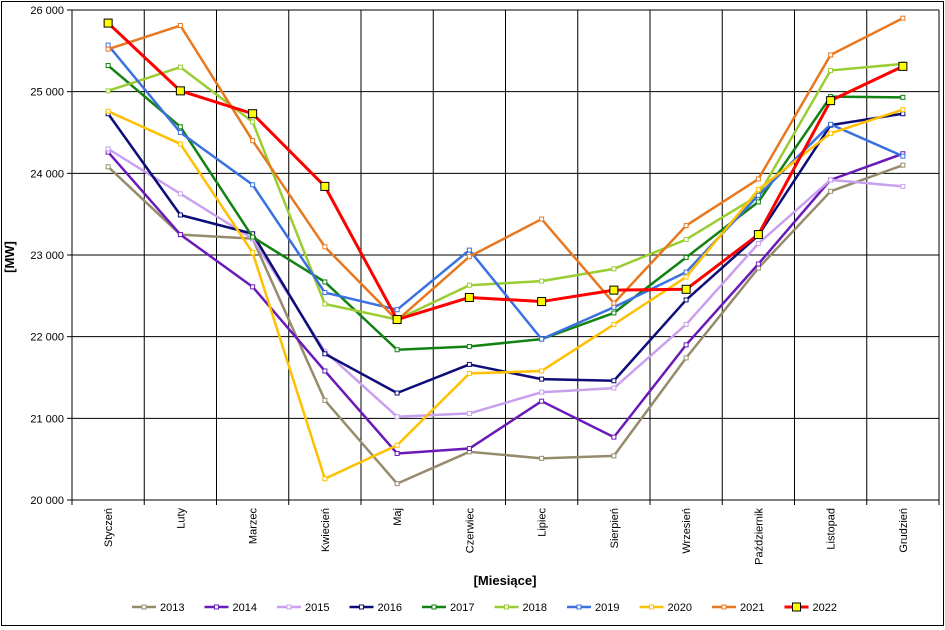 The height and width of the screenshot is (630, 945). What do you see at coordinates (810, 608) in the screenshot?
I see `legend-item: 2022` at bounding box center [810, 608].